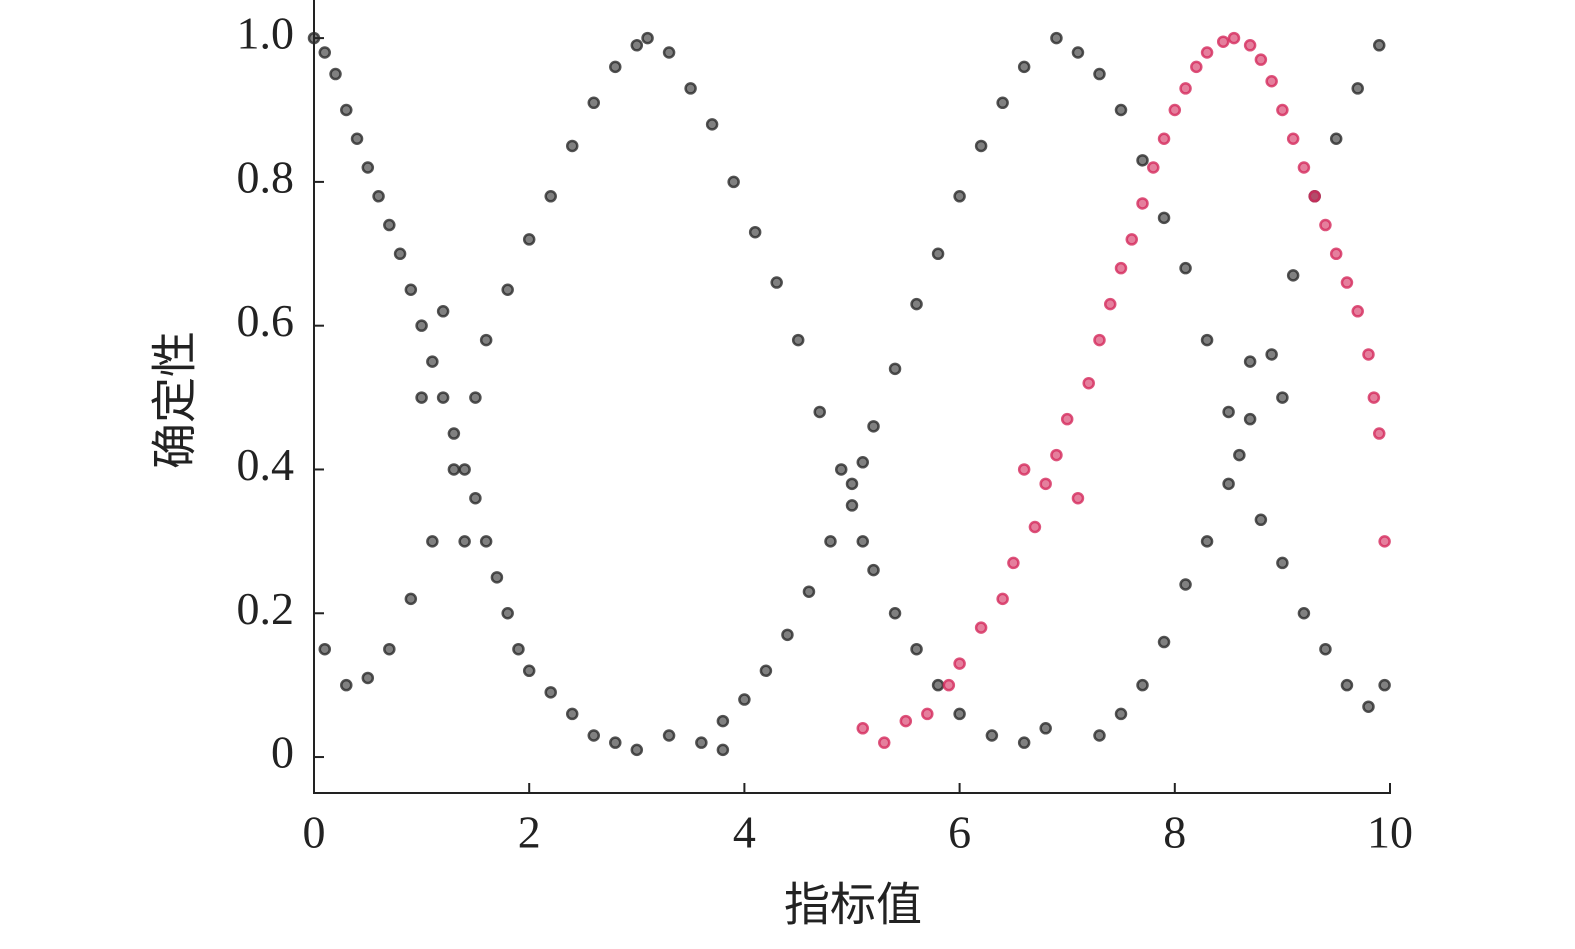  Describe the element at coordinates (266, 320) in the screenshot. I see `y-tick-label: 0.6` at that location.